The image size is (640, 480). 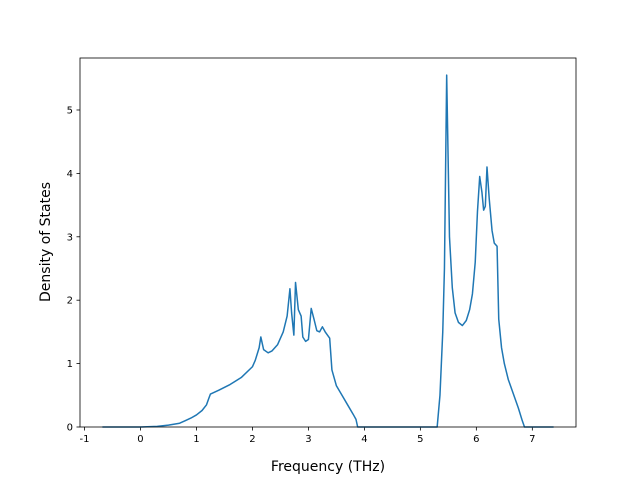 What do you see at coordinates (196, 439) in the screenshot?
I see `x-tick-label: 1` at bounding box center [196, 439].